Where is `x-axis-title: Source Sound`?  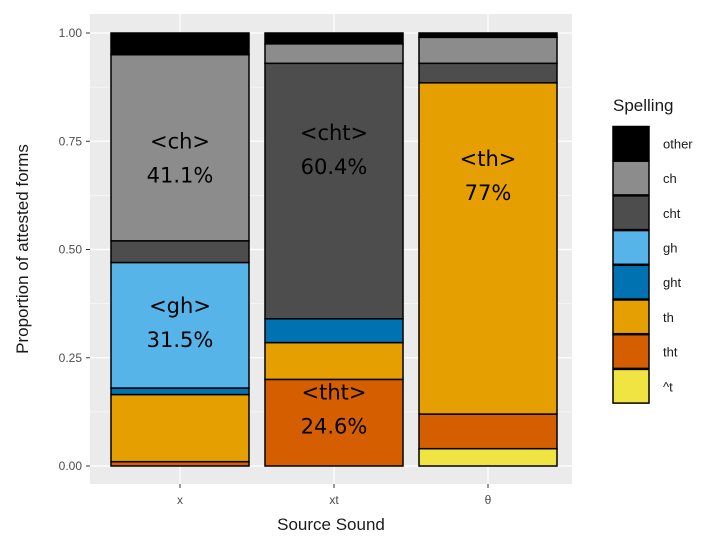 x-axis-title: Source Sound is located at coordinates (331, 524).